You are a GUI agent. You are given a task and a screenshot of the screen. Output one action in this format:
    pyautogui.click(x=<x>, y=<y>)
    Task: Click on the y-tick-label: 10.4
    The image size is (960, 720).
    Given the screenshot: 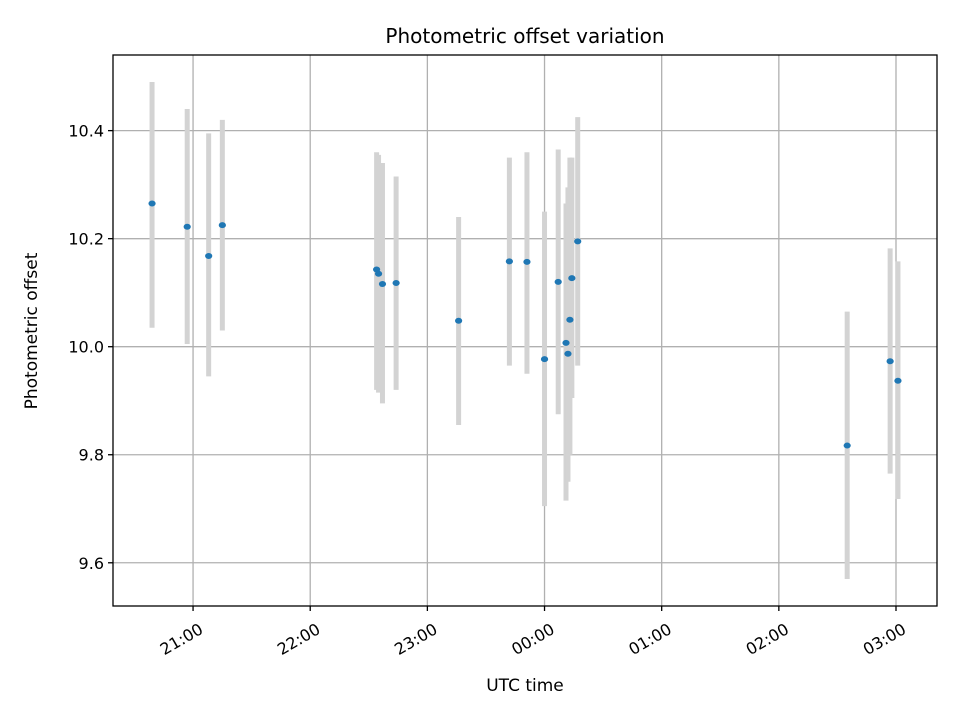 What is the action you would take?
    pyautogui.click(x=86, y=131)
    